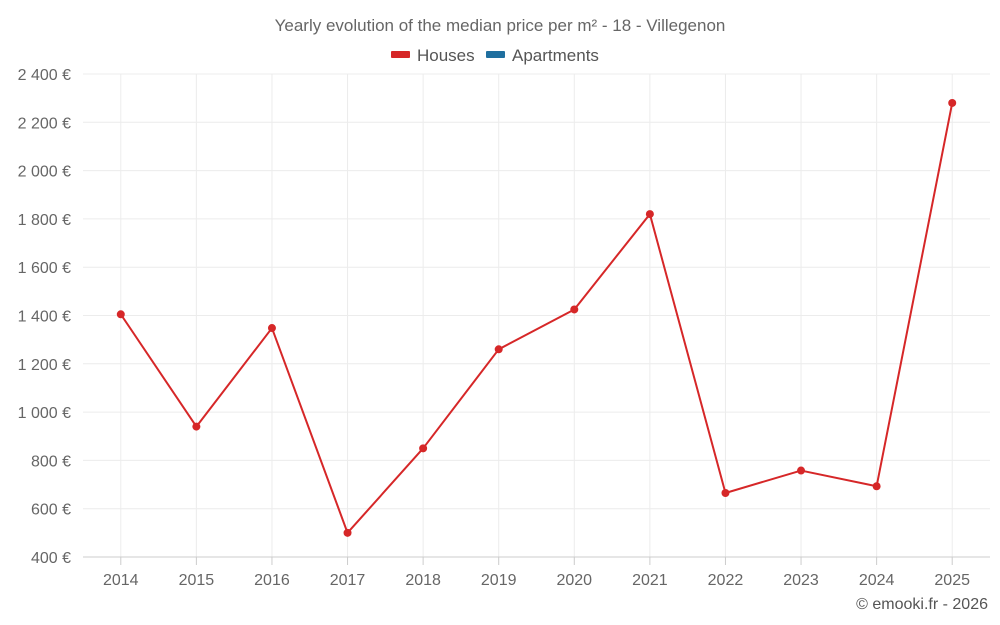 This screenshot has height=625, width=1000. Describe the element at coordinates (121, 580) in the screenshot. I see `x-tick-label: 2014` at that location.